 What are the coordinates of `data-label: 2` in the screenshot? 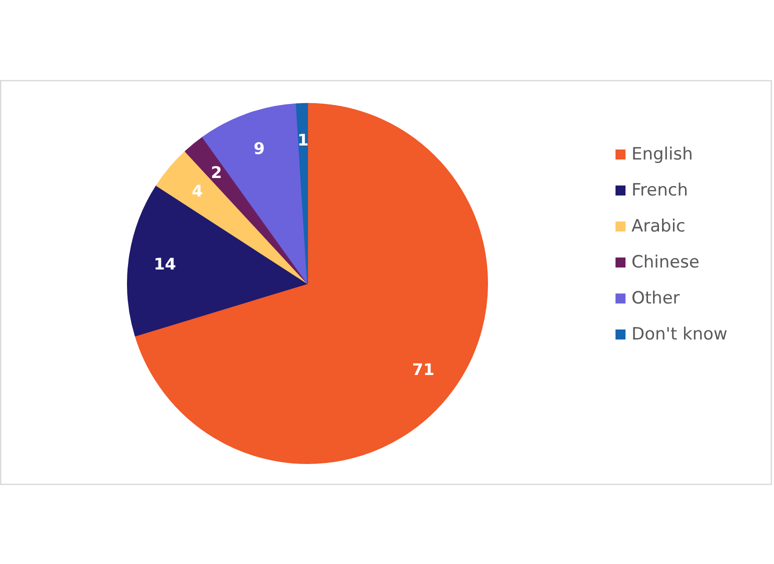 It's located at (216, 172).